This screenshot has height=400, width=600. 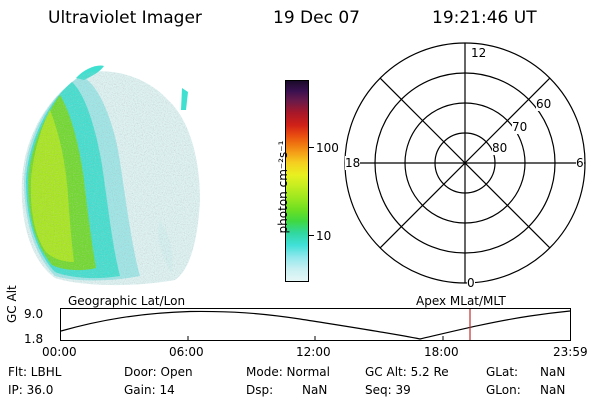 I want to click on info-gcalt: GC Alt: 5.2 Re, so click(x=407, y=372).